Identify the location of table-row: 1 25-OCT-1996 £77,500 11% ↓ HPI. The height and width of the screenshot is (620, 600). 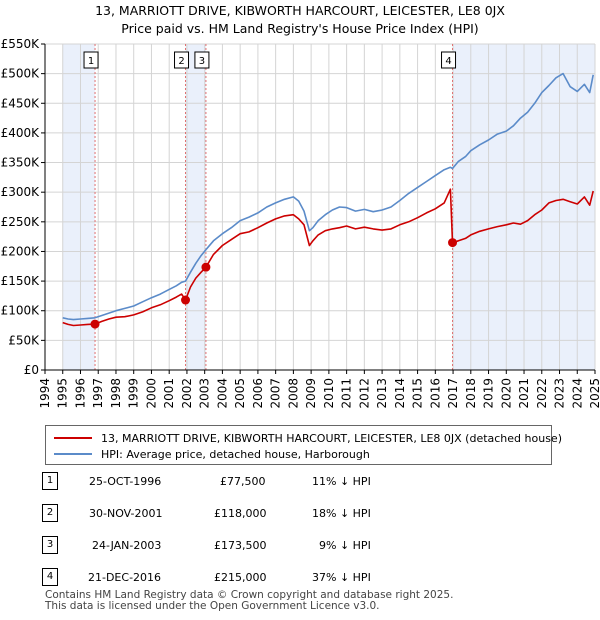
(300, 482).